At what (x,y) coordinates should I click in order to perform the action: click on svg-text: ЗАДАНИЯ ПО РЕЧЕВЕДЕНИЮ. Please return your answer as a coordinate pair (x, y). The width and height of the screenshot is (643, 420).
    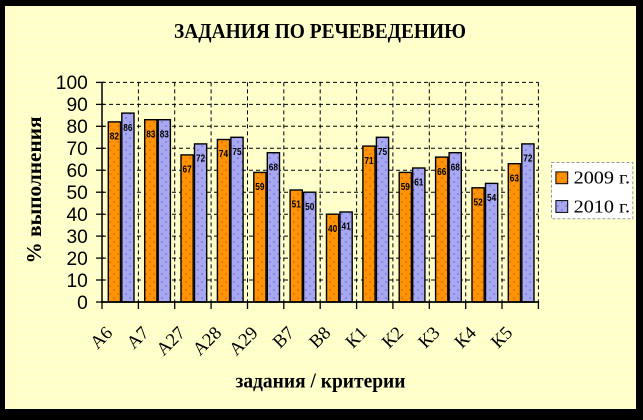
    Looking at the image, I should click on (320, 31).